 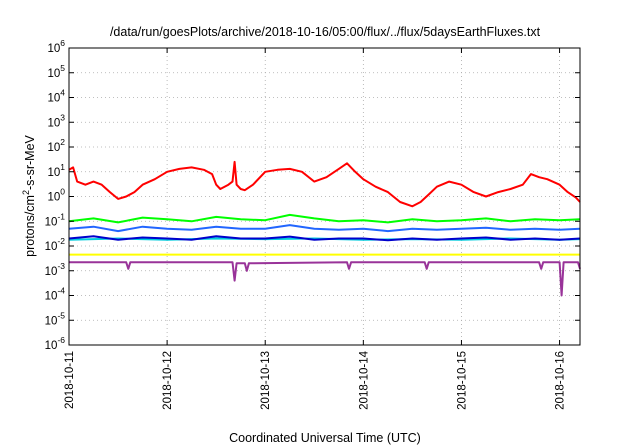 I want to click on y-tick-exponent: 5, so click(x=62, y=68).